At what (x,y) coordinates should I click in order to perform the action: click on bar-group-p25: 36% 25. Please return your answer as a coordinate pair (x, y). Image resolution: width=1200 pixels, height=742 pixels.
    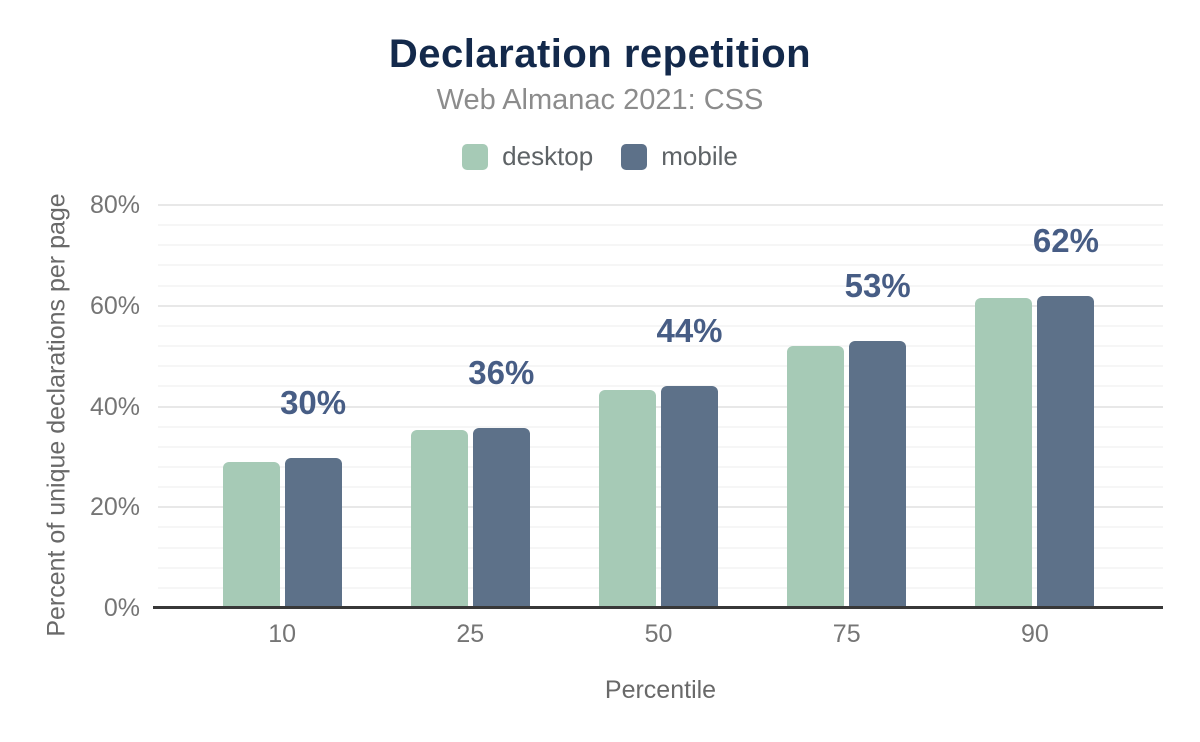
    Looking at the image, I should click on (470, 426).